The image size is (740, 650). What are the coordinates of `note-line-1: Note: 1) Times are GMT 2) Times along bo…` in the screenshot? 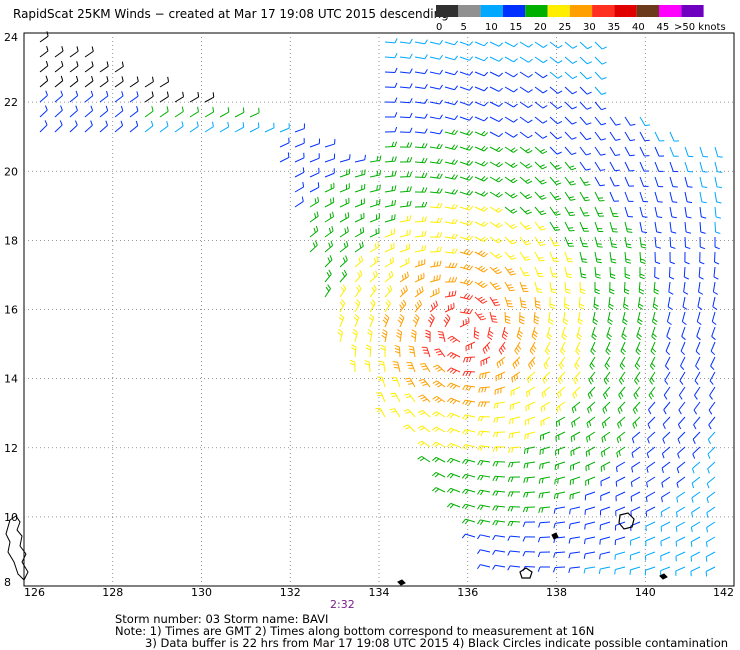 It's located at (355, 631).